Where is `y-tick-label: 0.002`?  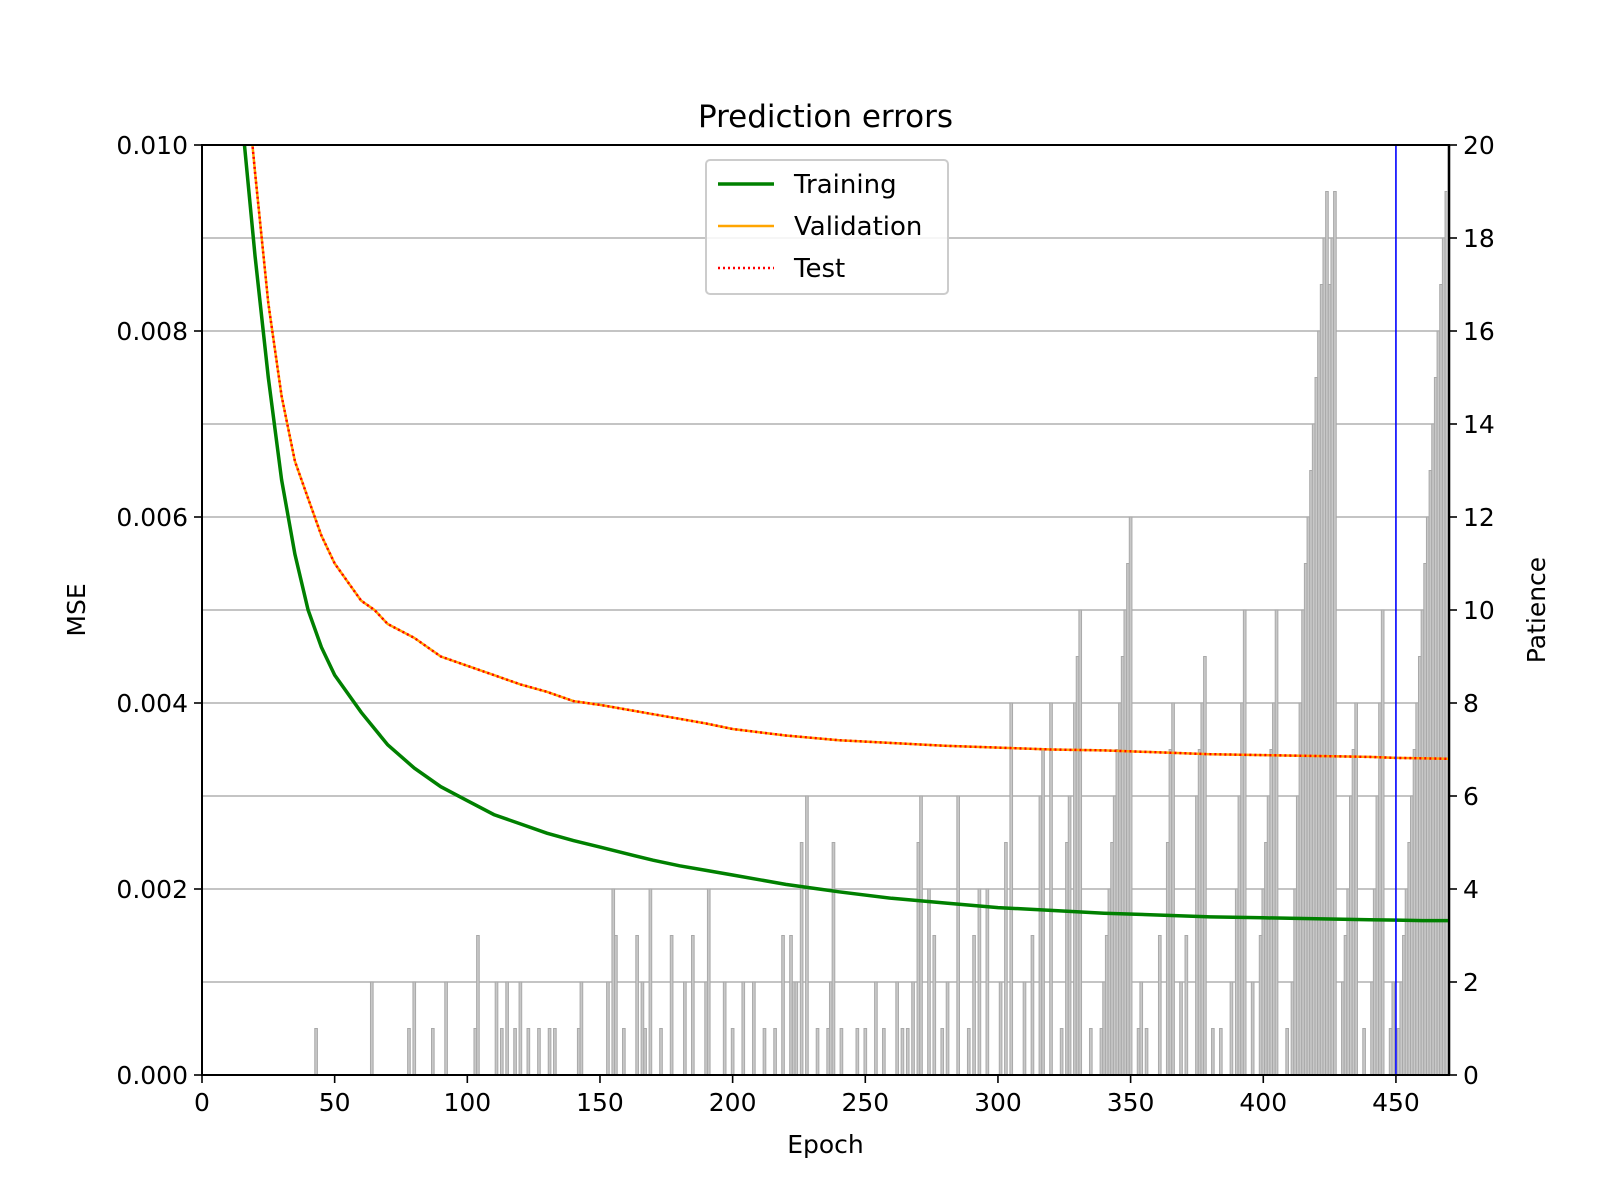 y-tick-label: 0.002 is located at coordinates (152, 889).